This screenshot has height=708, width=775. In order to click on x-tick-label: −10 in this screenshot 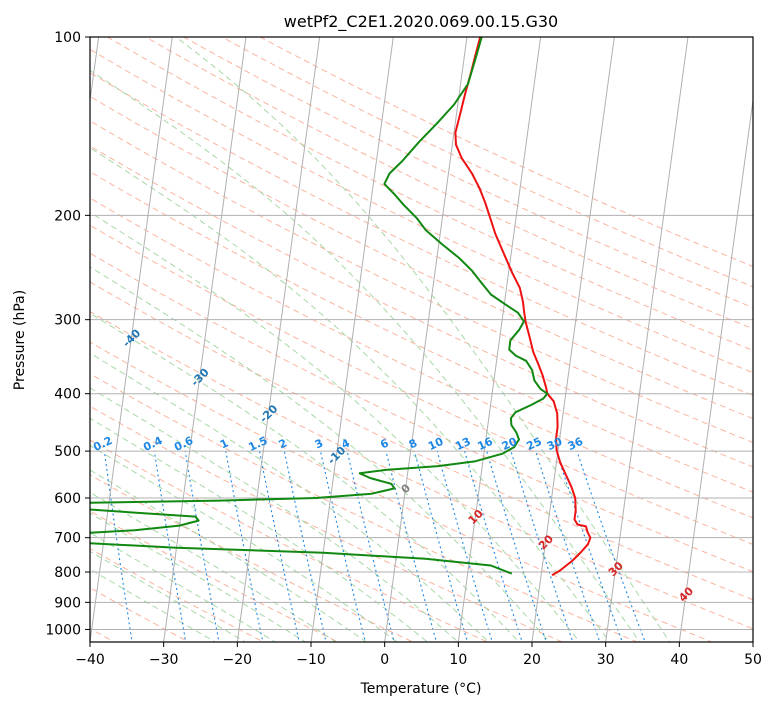, I will do `click(311, 660)`.